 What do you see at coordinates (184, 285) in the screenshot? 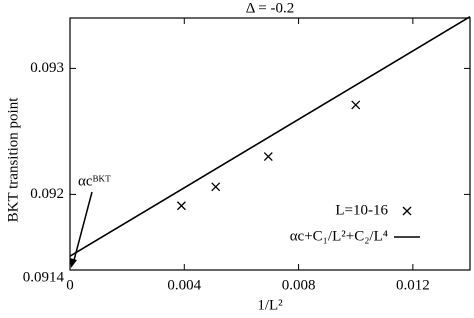
I see `x-tick-label: 0.004` at bounding box center [184, 285].